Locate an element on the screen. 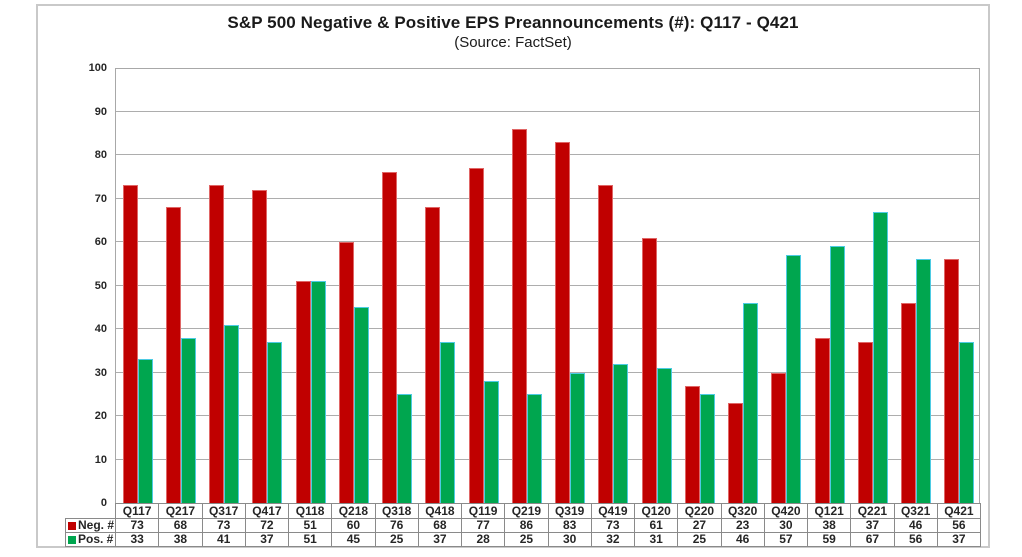 The image size is (1022, 557). value-cell: 23 is located at coordinates (742, 525).